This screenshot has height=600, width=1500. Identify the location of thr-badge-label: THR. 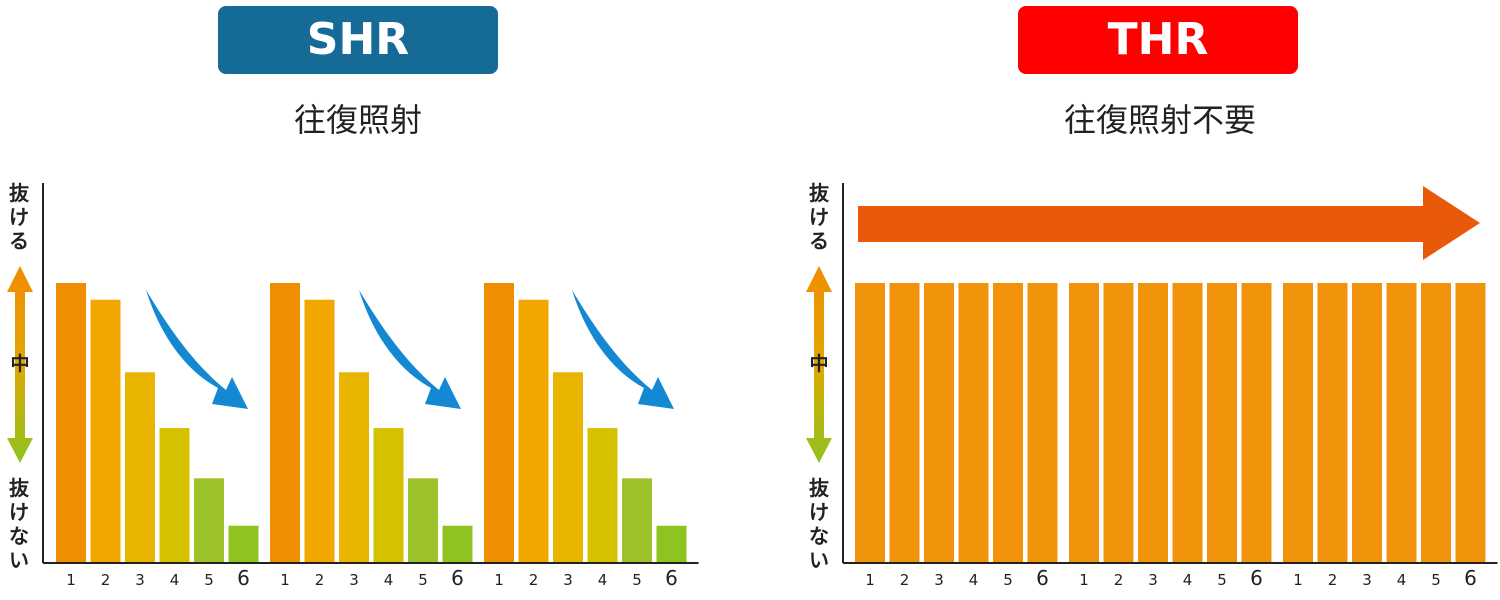
(1158, 39).